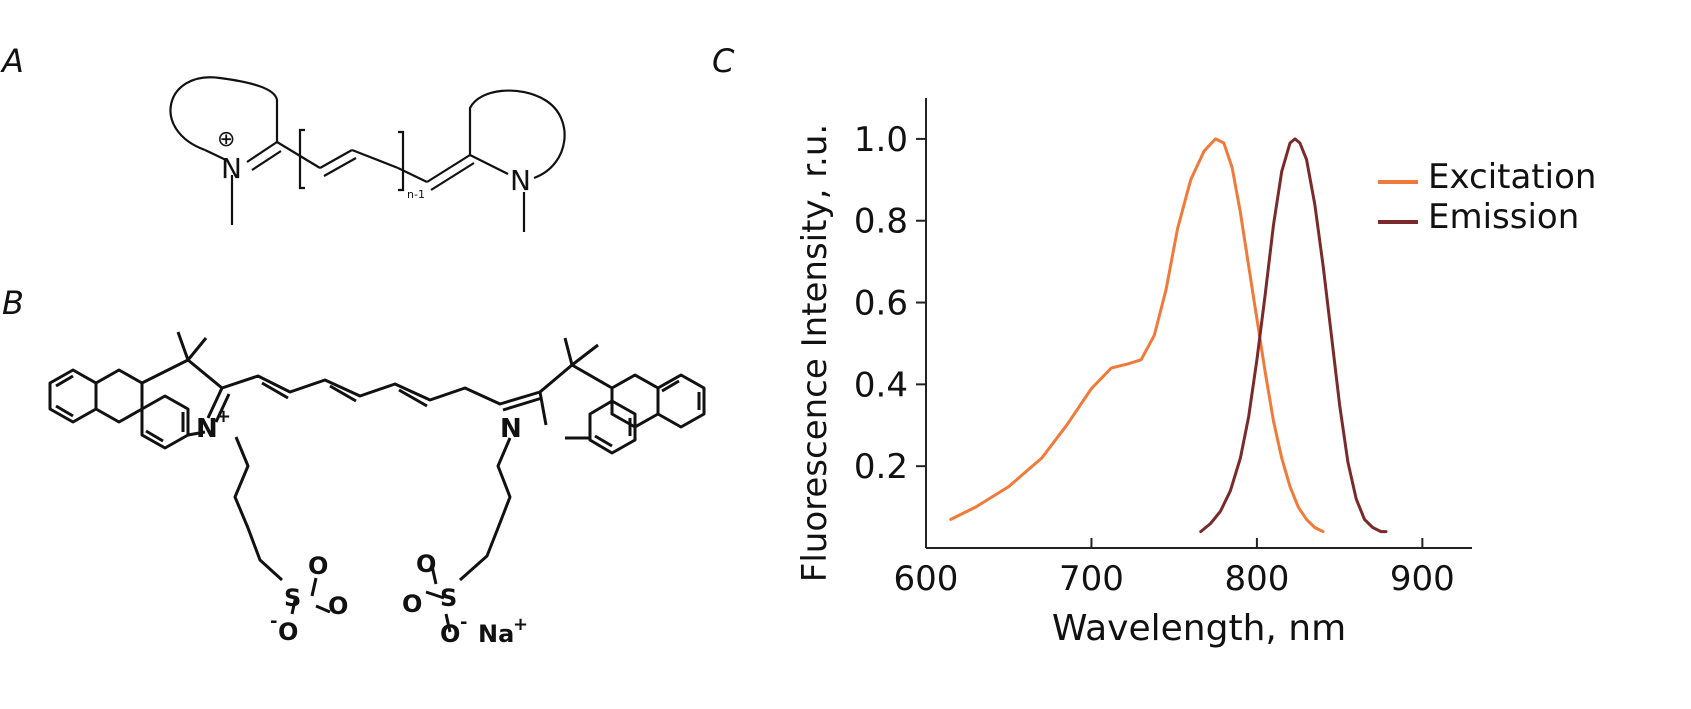 The height and width of the screenshot is (709, 1691). Describe the element at coordinates (1503, 217) in the screenshot. I see `legend-label-emission: Emission` at that location.